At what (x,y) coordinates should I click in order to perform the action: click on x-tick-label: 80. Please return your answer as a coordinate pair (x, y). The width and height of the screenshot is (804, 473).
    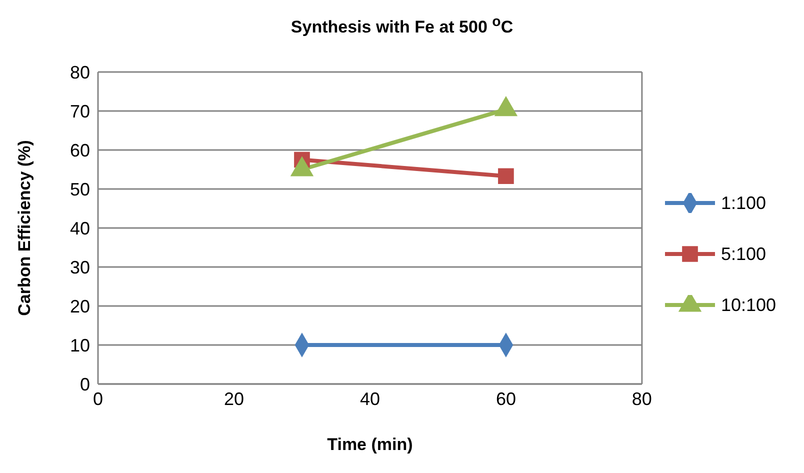
    Looking at the image, I should click on (642, 398).